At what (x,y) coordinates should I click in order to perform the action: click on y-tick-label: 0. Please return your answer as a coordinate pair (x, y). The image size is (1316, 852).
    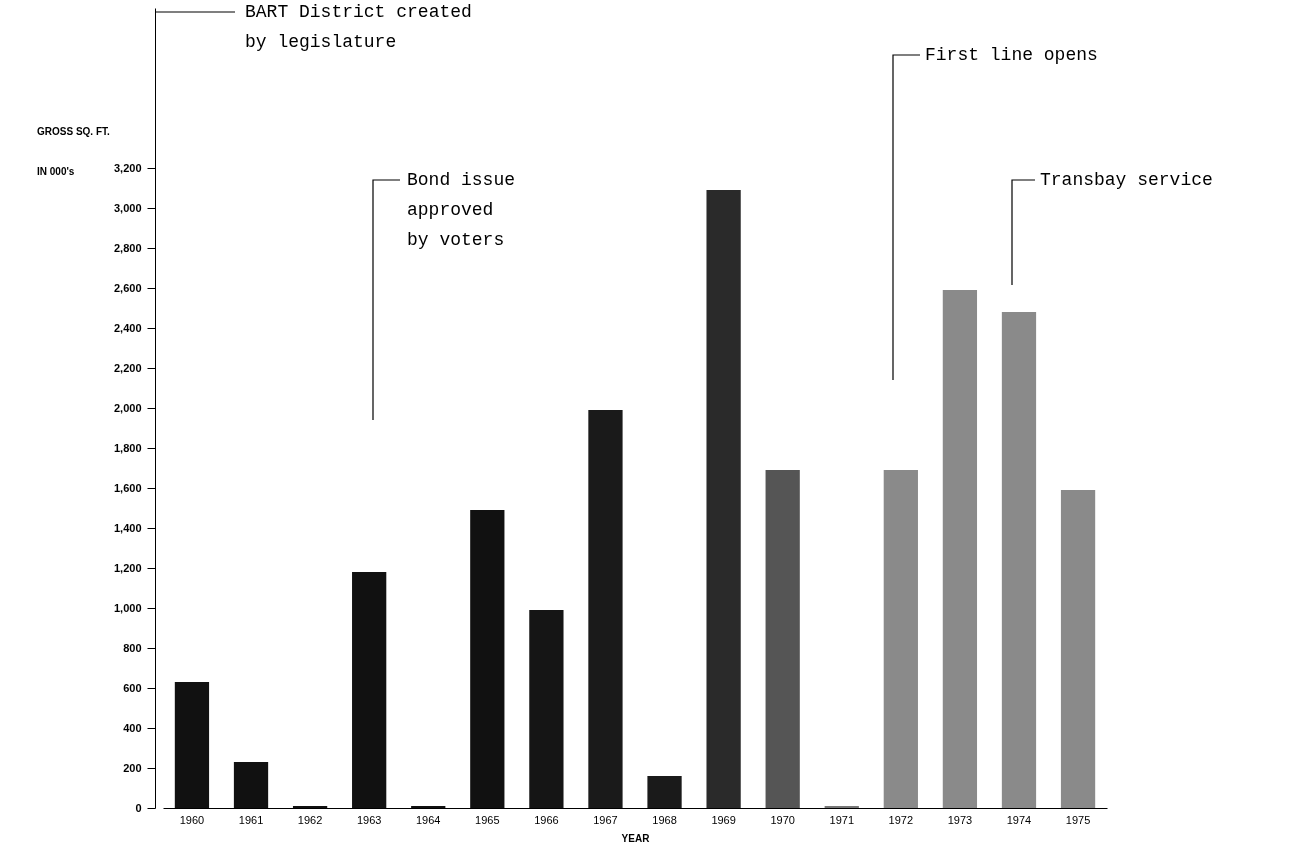
    Looking at the image, I should click on (138, 807).